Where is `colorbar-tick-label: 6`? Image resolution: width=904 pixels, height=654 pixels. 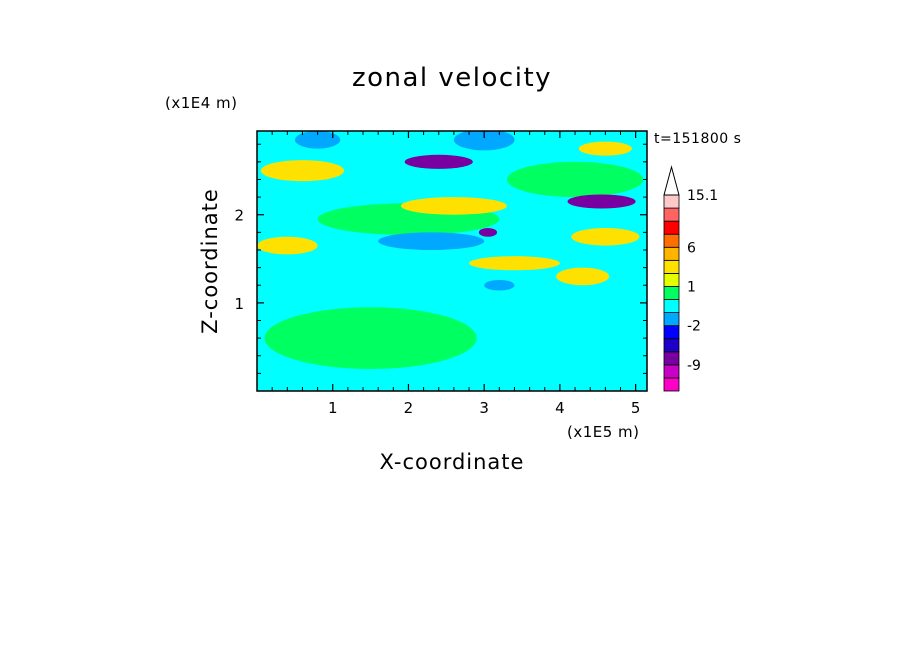
colorbar-tick-label: 6 is located at coordinates (691, 248).